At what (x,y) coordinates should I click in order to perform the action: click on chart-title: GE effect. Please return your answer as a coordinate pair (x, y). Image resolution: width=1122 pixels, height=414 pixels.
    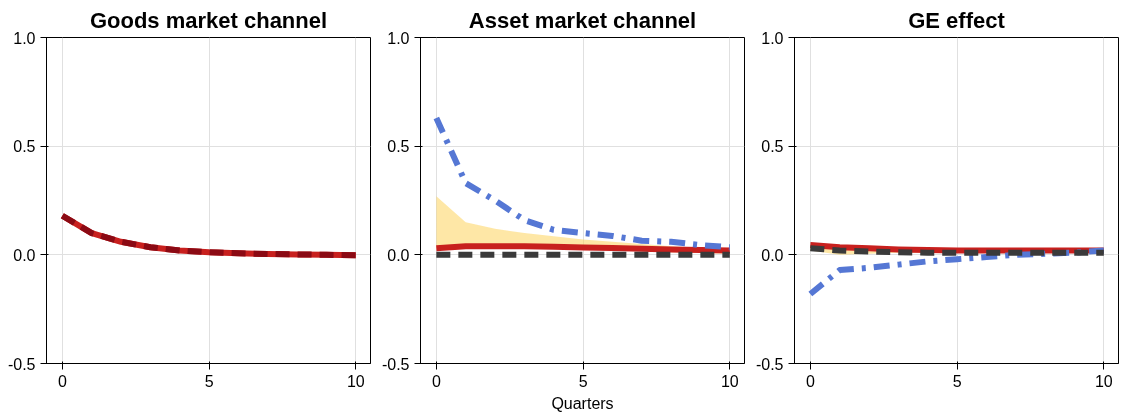
    Looking at the image, I should click on (957, 20).